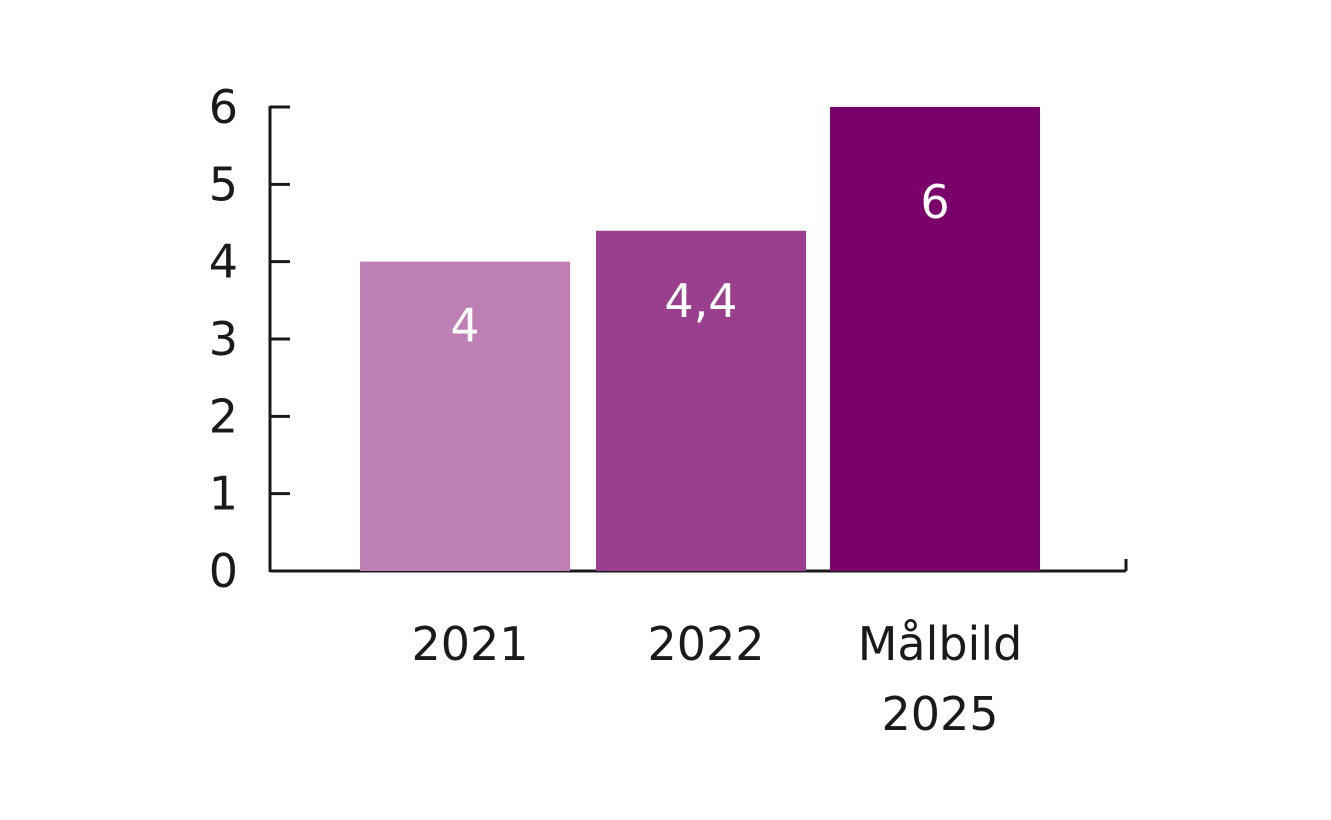  I want to click on bar-data-label: 4,4, so click(700, 301).